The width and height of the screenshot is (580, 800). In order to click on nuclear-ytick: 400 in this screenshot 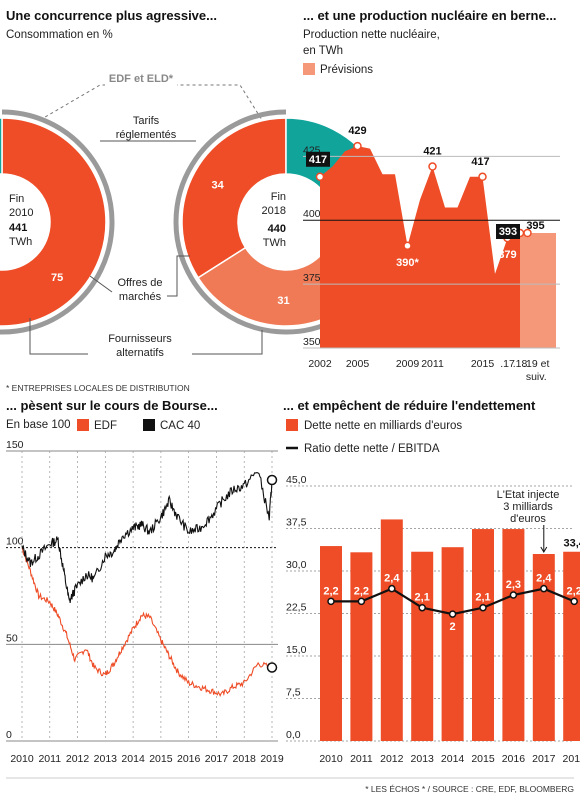, I will do `click(312, 214)`.